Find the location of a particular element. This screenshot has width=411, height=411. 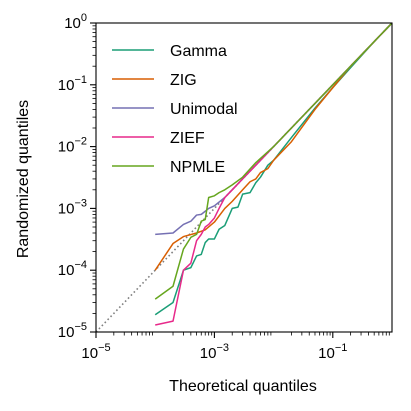

x-tick-label: 10⁻³ is located at coordinates (214, 352).